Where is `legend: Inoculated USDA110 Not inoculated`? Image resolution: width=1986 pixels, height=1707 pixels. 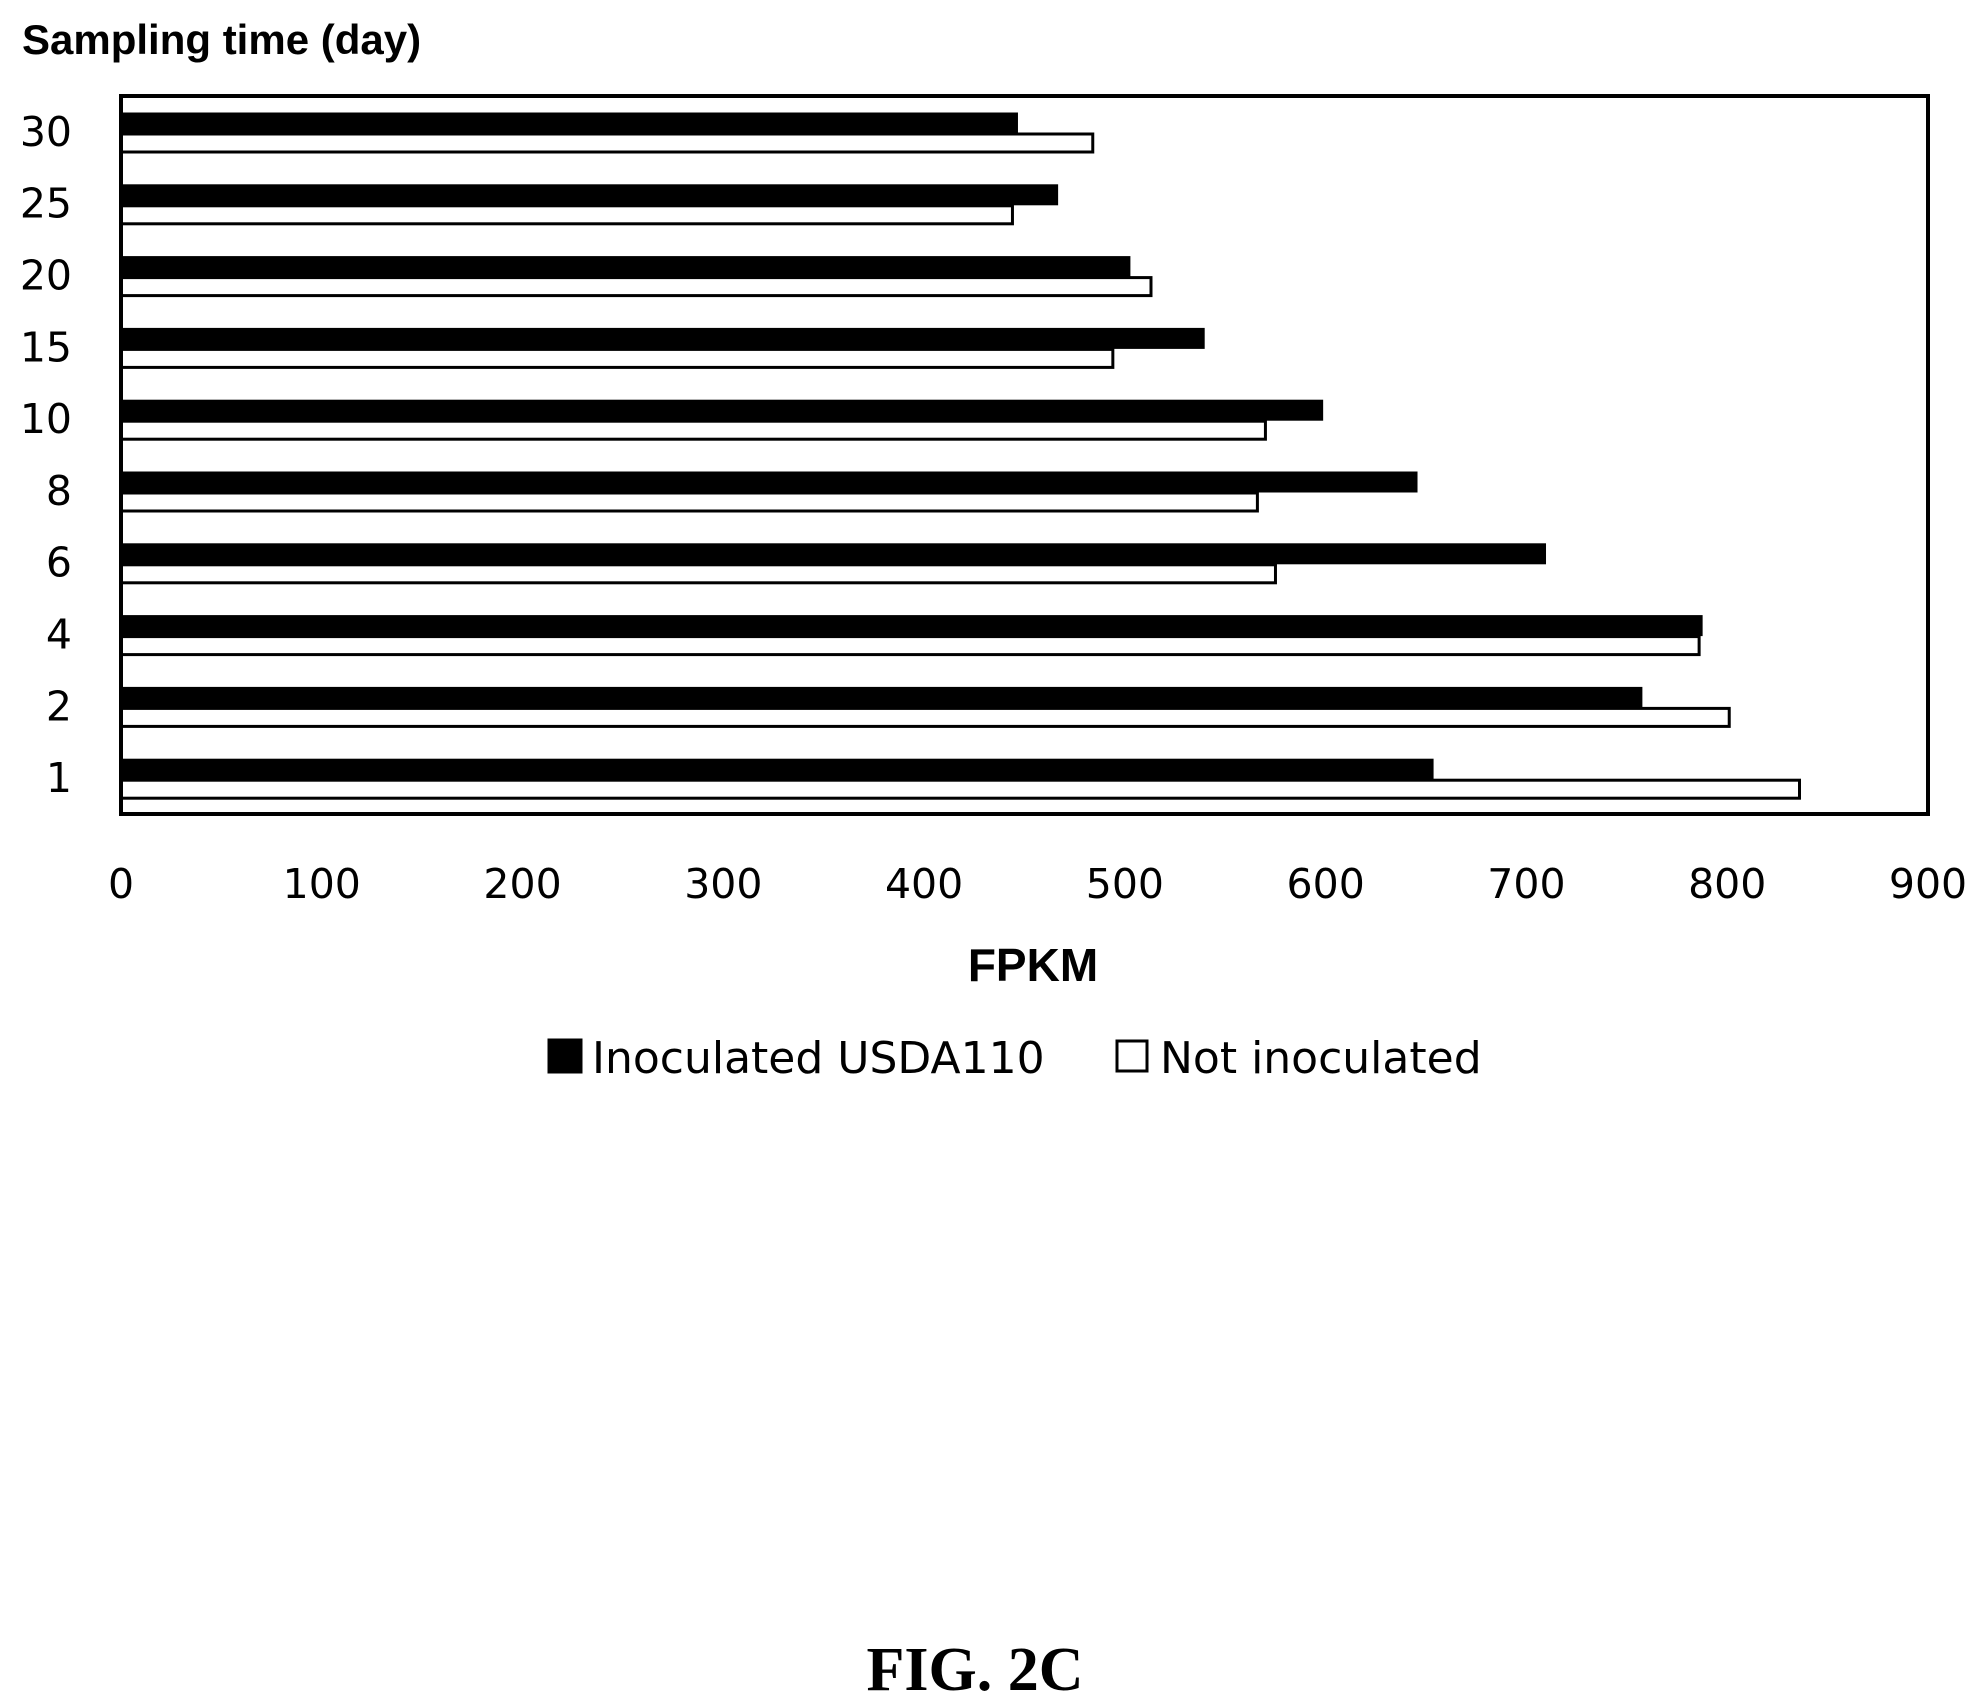
legend: Inoculated USDA110 Not inoculated is located at coordinates (1014, 1058).